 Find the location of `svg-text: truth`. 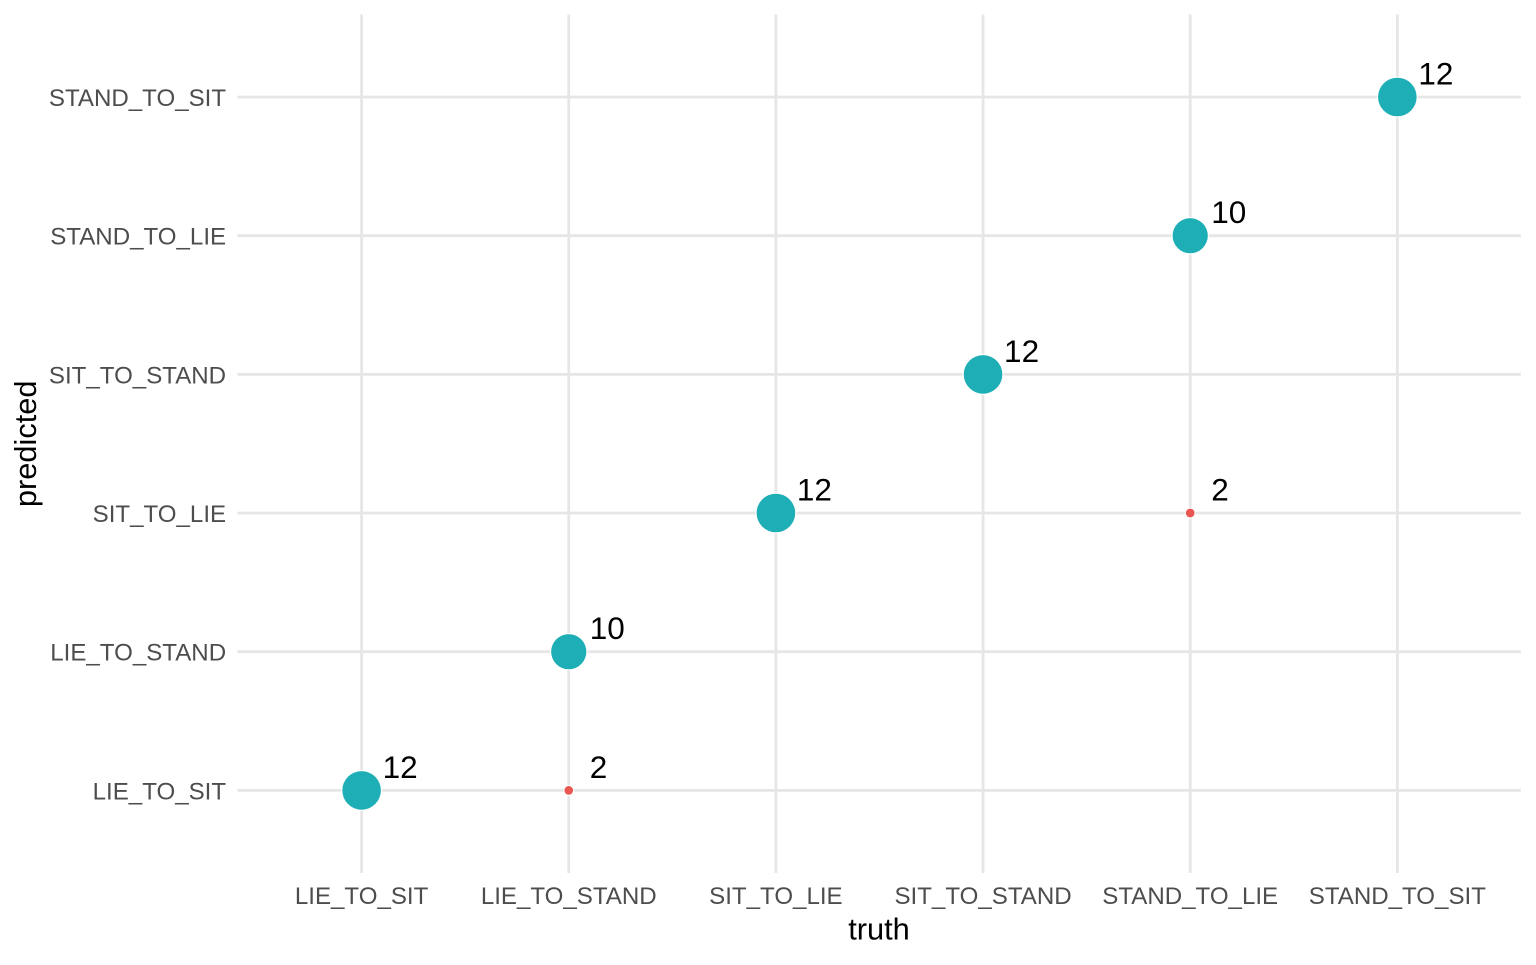

svg-text: truth is located at coordinates (879, 929).